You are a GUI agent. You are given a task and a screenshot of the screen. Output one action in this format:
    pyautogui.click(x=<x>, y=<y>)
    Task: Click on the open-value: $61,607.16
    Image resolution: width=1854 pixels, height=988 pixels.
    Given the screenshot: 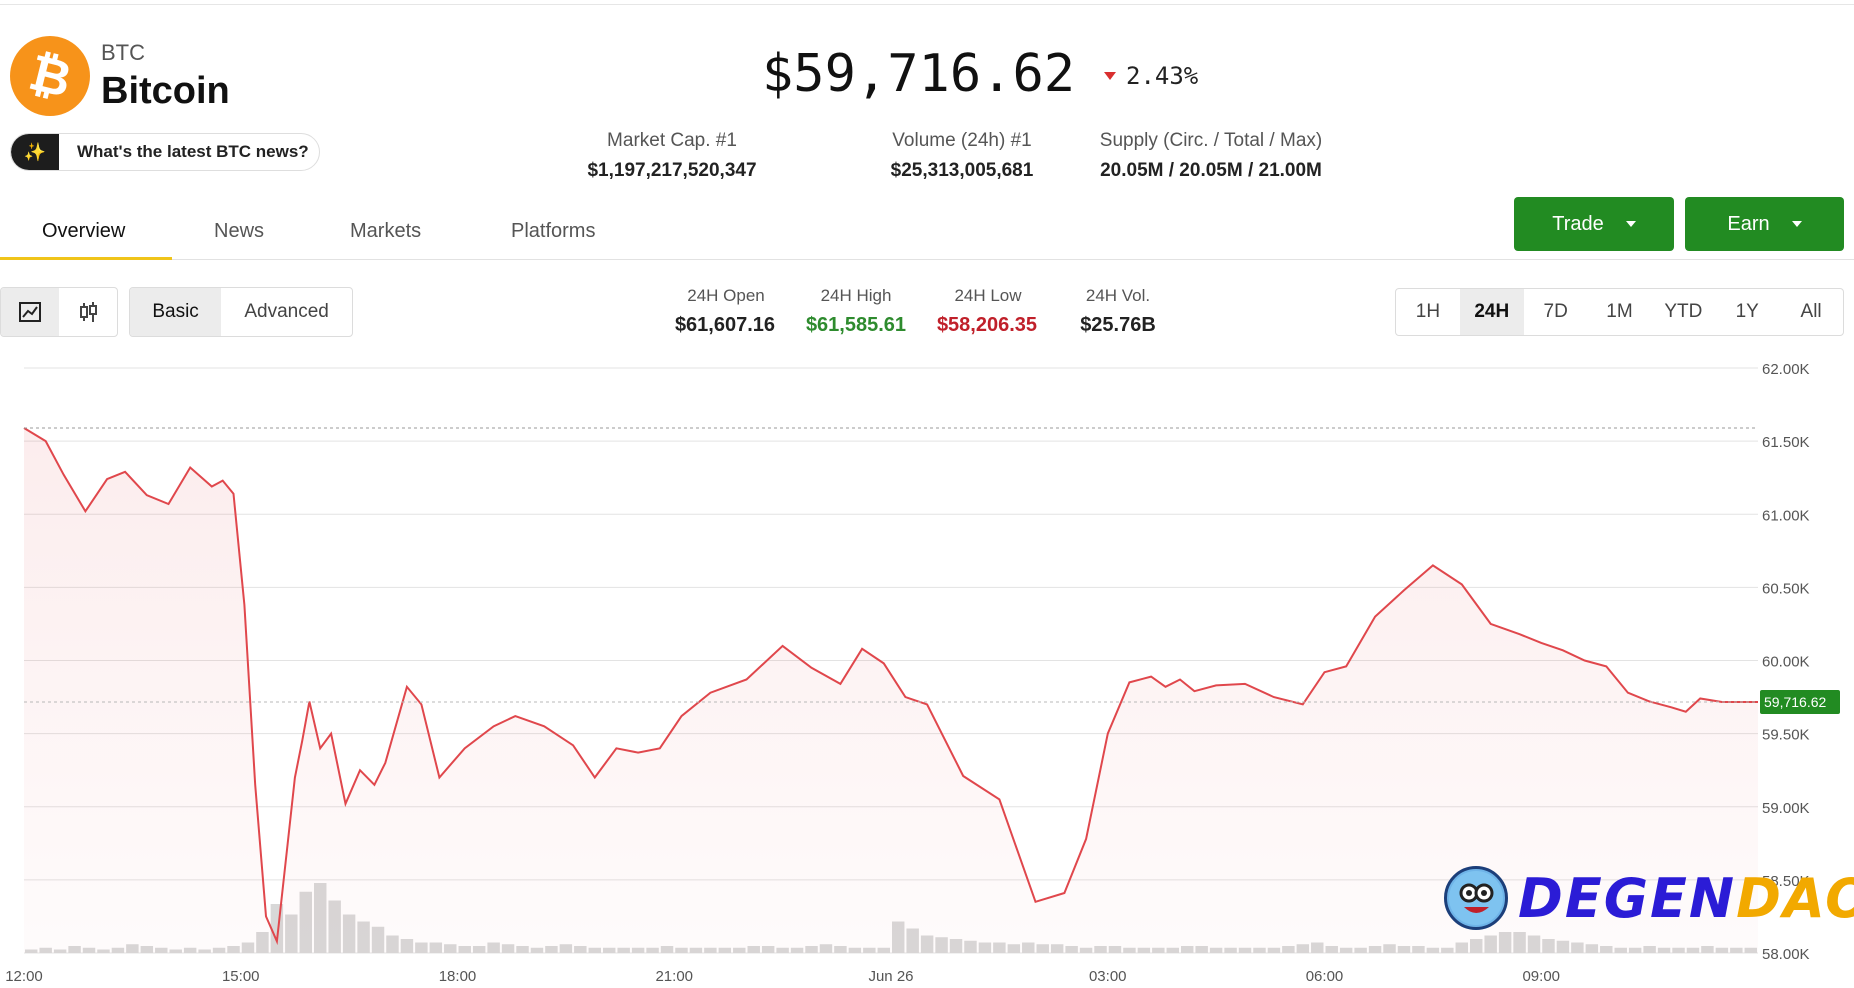 What is the action you would take?
    pyautogui.click(x=725, y=325)
    